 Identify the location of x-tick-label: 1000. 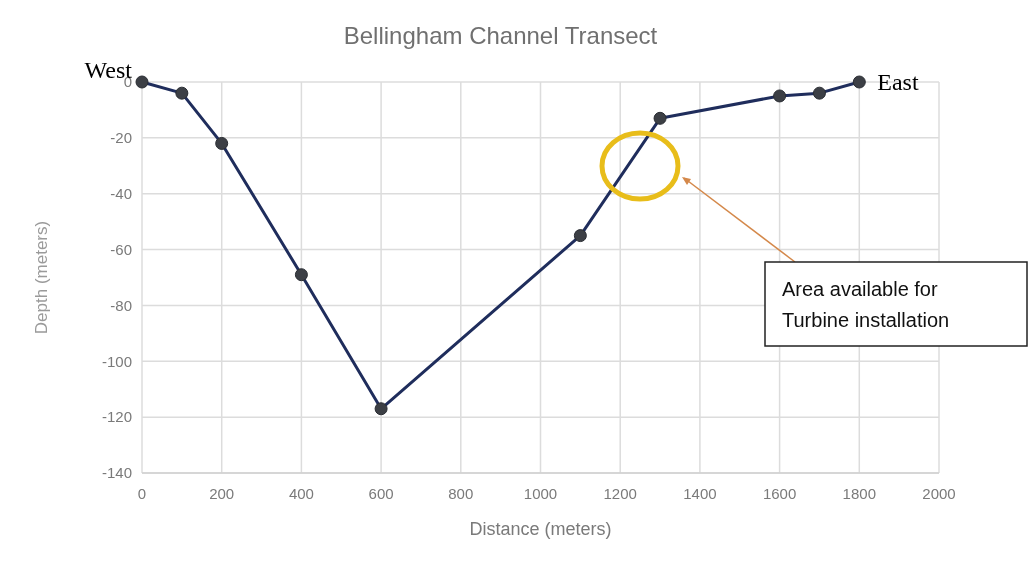
(540, 493).